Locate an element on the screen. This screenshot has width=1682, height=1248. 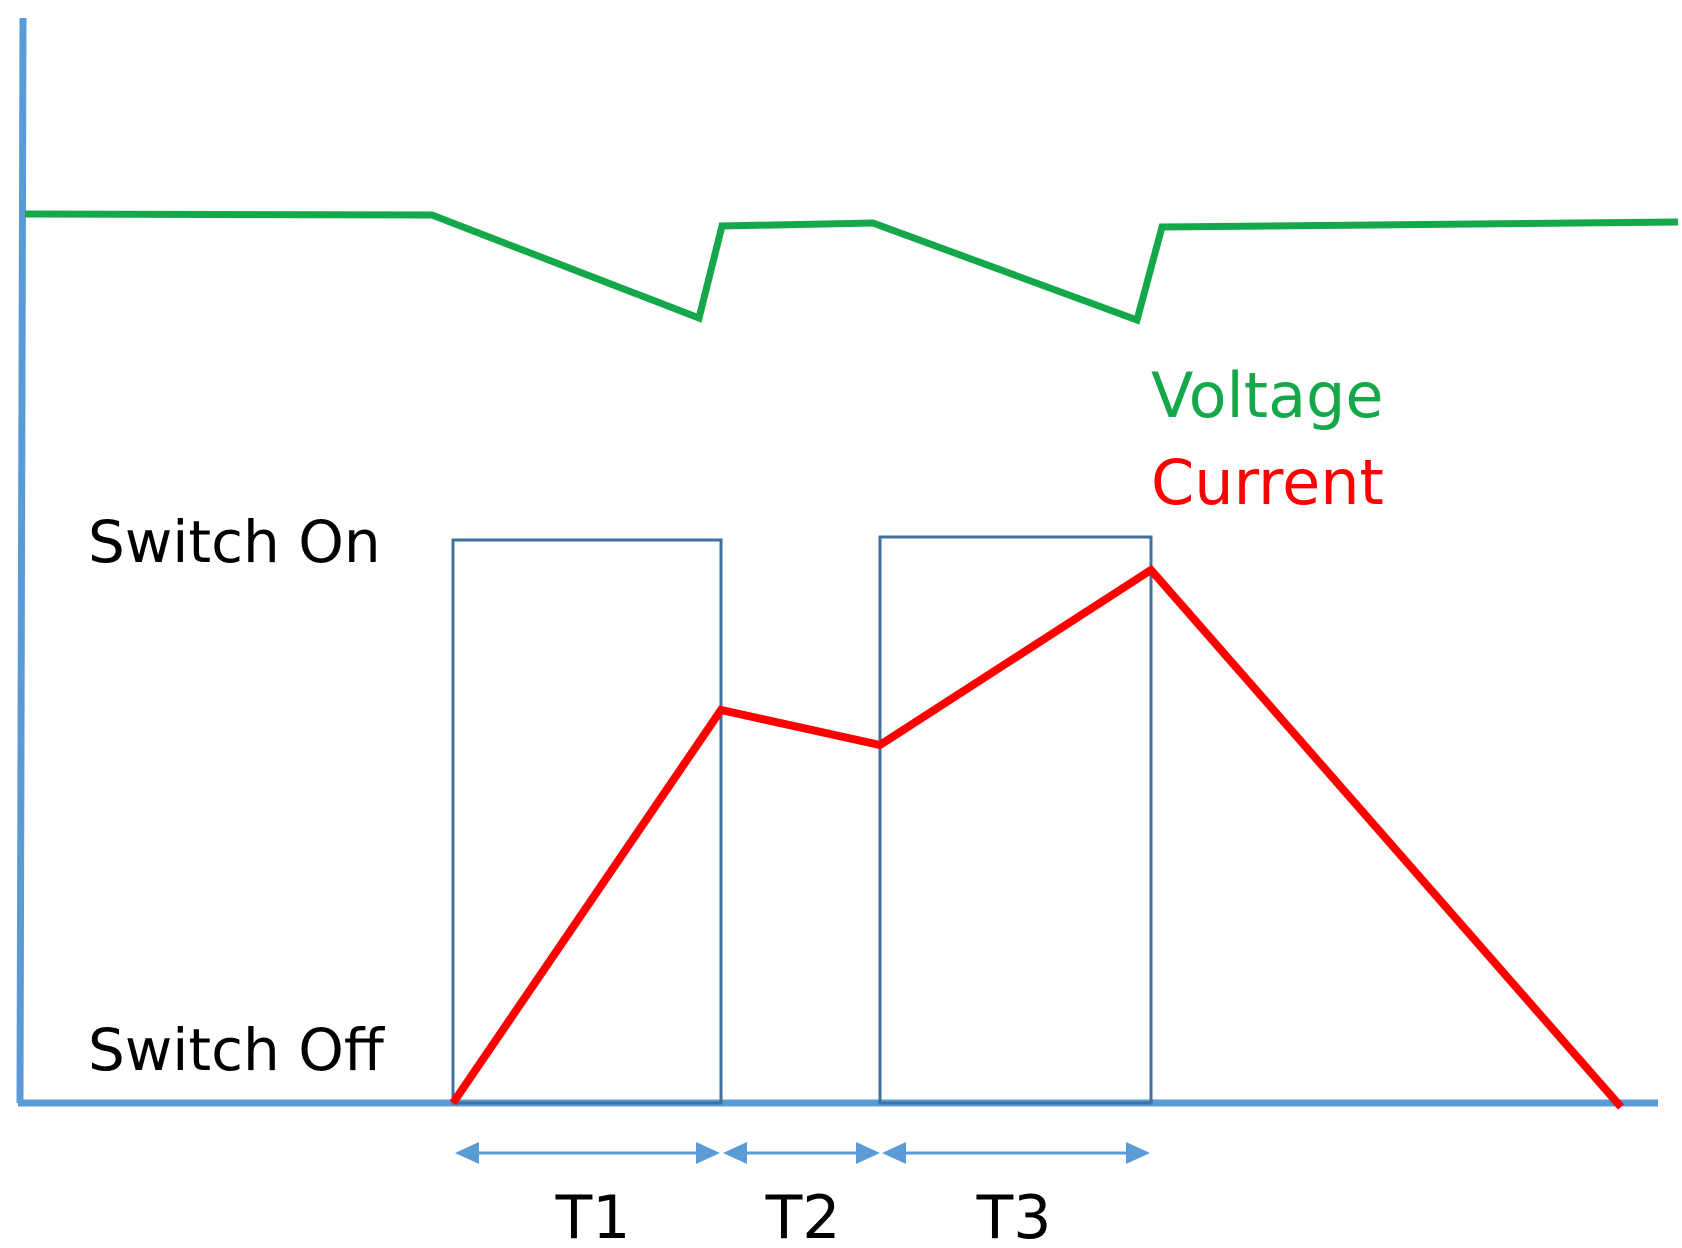
voltage-line is located at coordinates (851, 267).